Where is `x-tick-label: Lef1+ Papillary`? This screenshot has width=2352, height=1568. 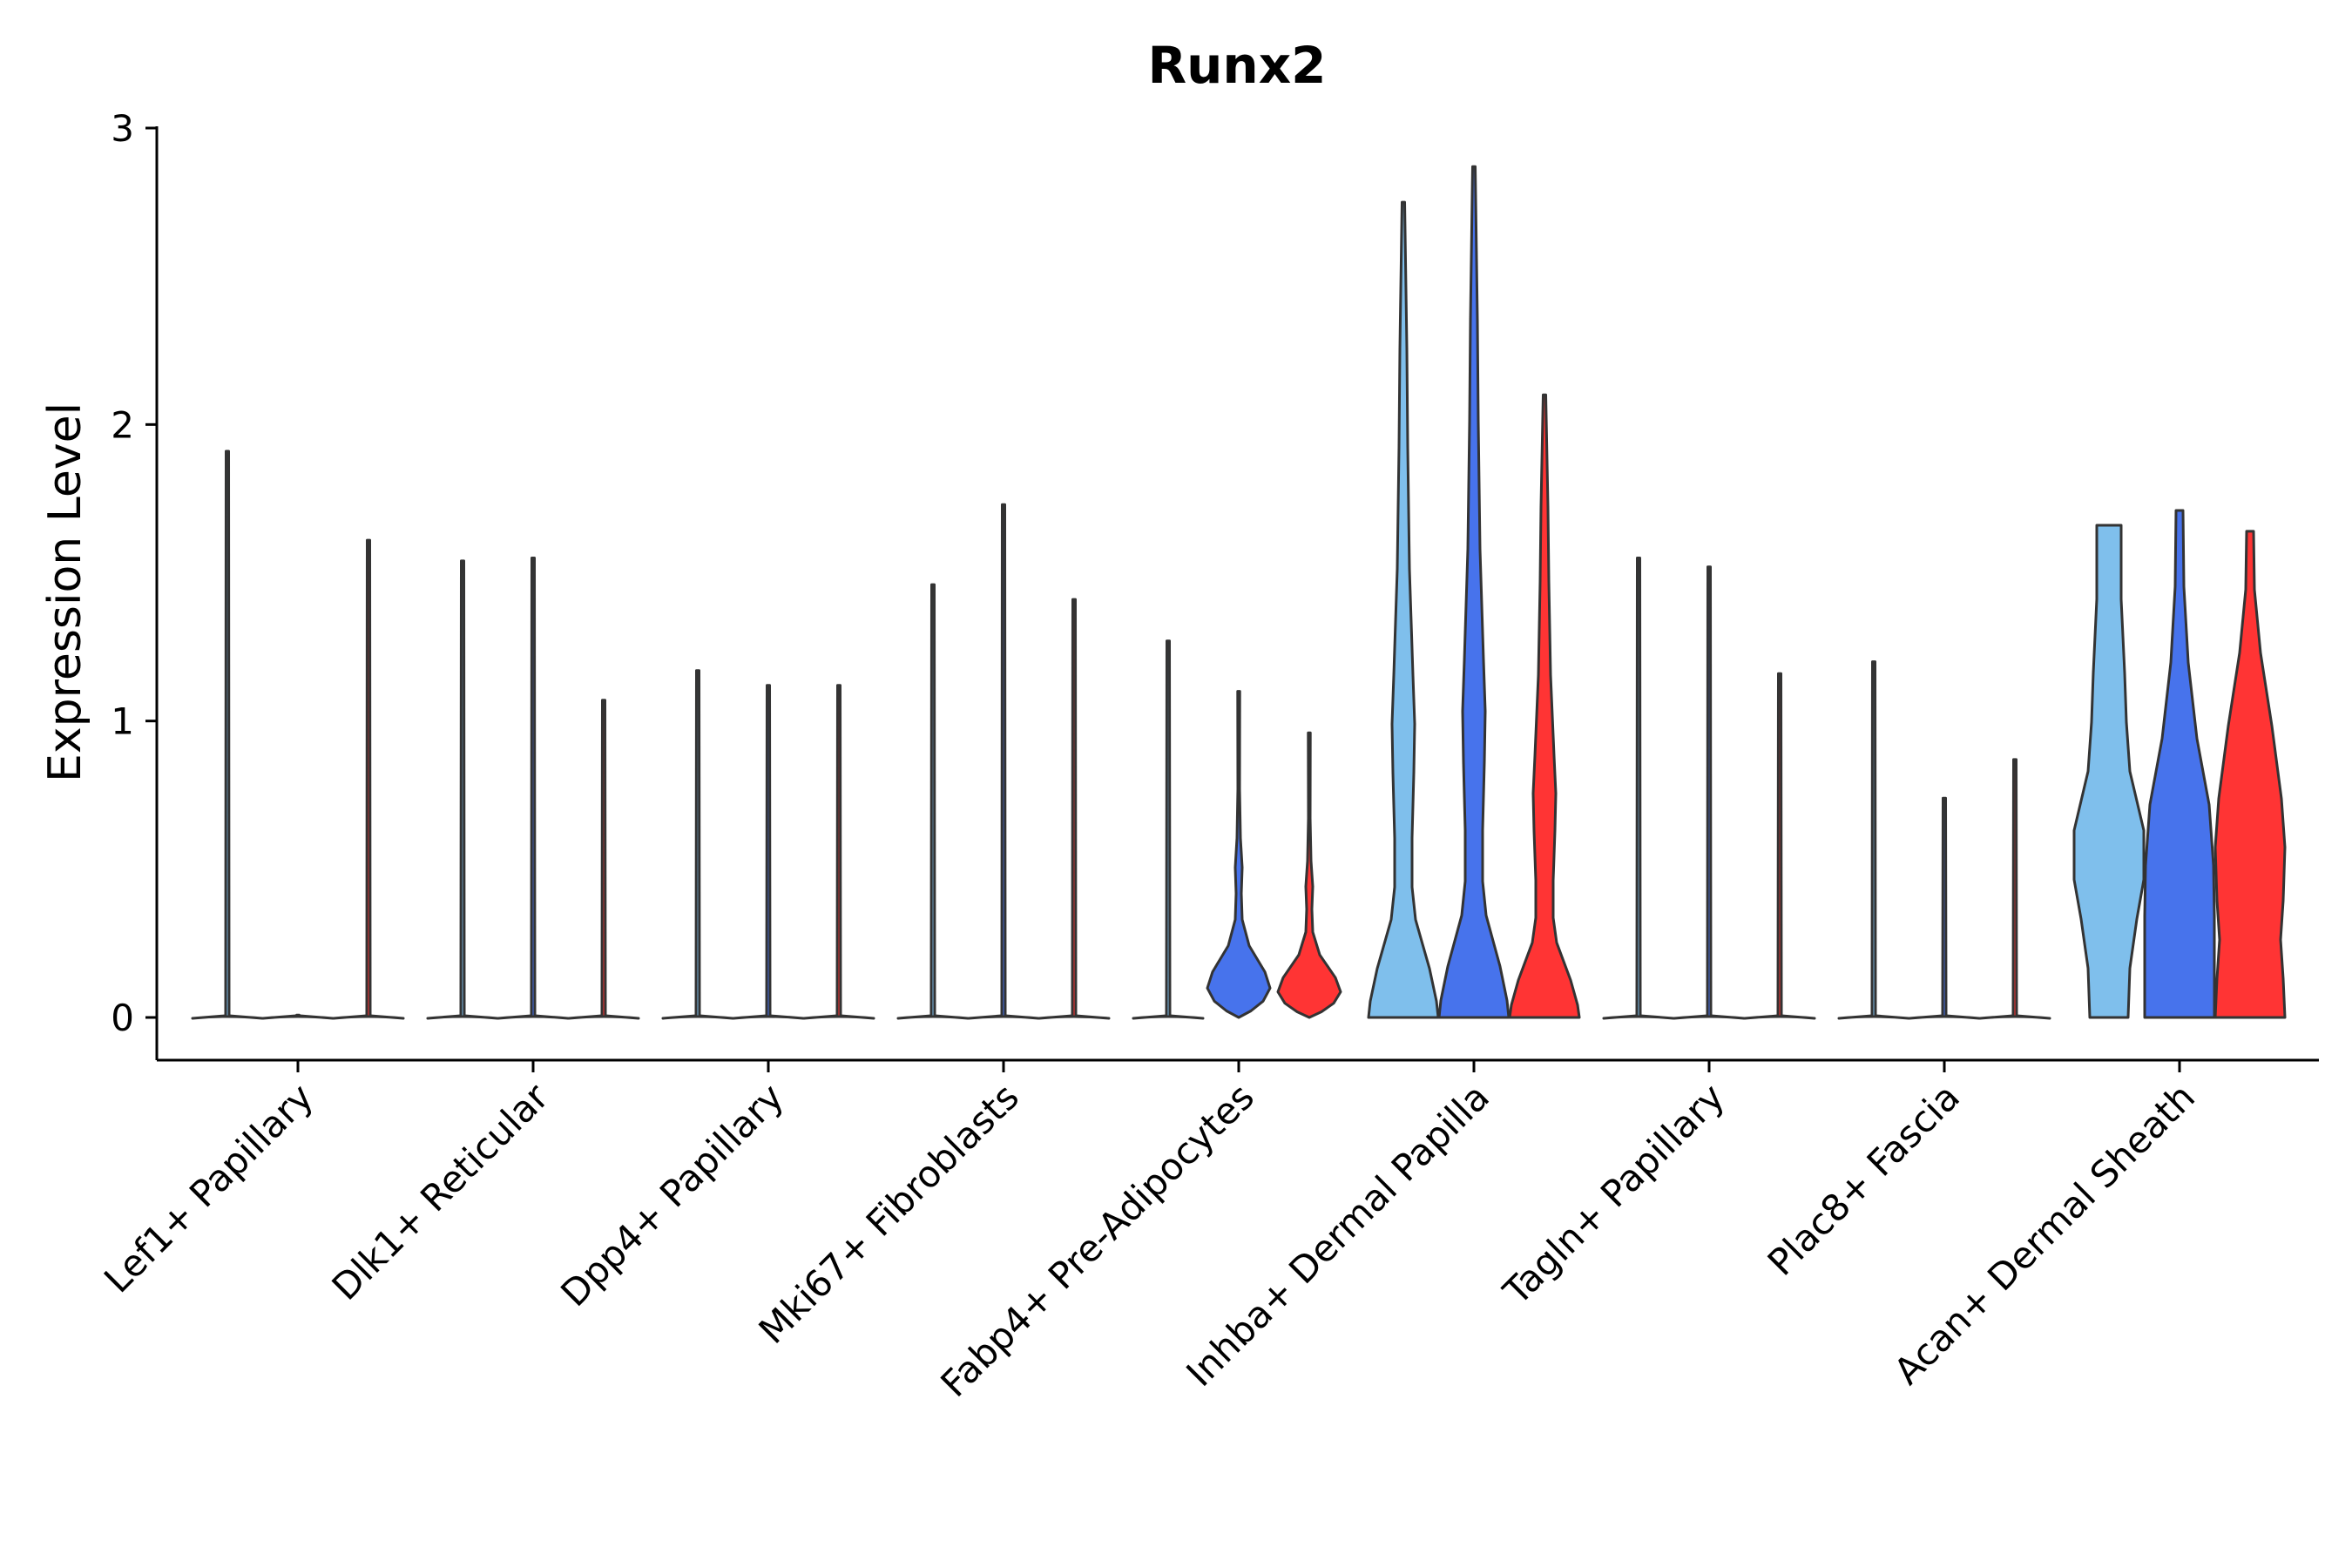
x-tick-label: Lef1+ Papillary is located at coordinates (209, 1188).